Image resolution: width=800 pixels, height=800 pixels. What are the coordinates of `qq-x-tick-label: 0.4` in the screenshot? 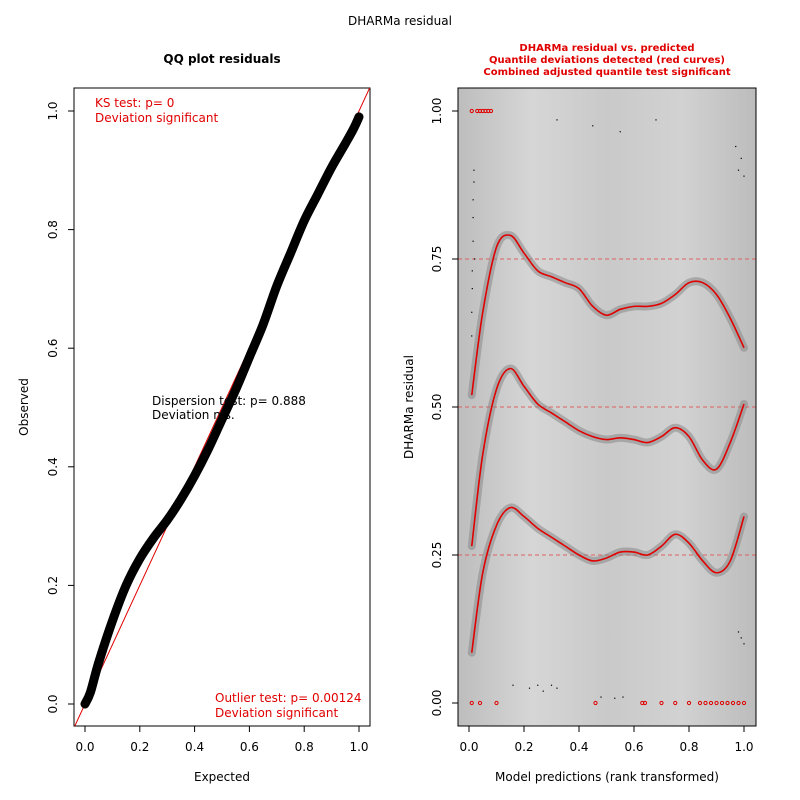 It's located at (194, 747).